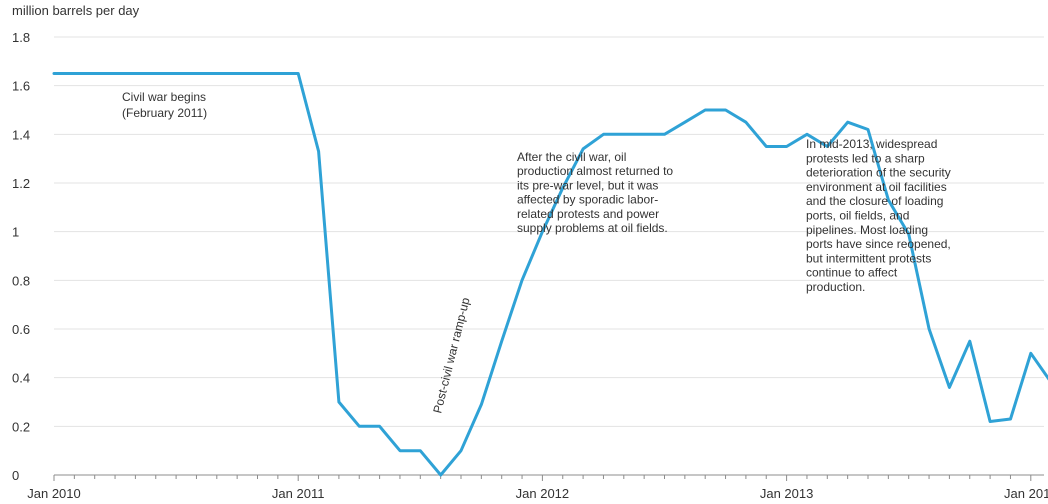 This screenshot has width=1048, height=504. Describe the element at coordinates (21, 329) in the screenshot. I see `y-tick-label: 0.6` at that location.